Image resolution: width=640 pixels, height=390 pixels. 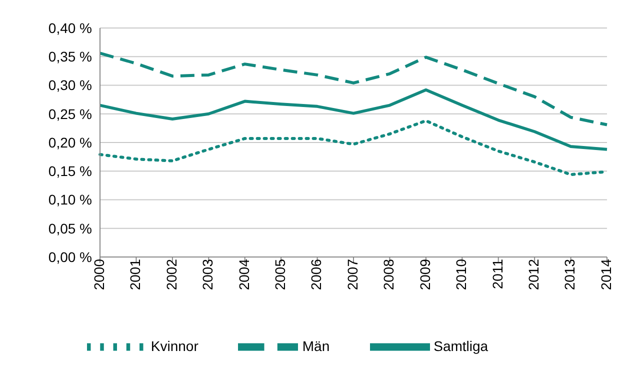 What do you see at coordinates (135, 274) in the screenshot?
I see `x-tick-label: 2001` at bounding box center [135, 274].